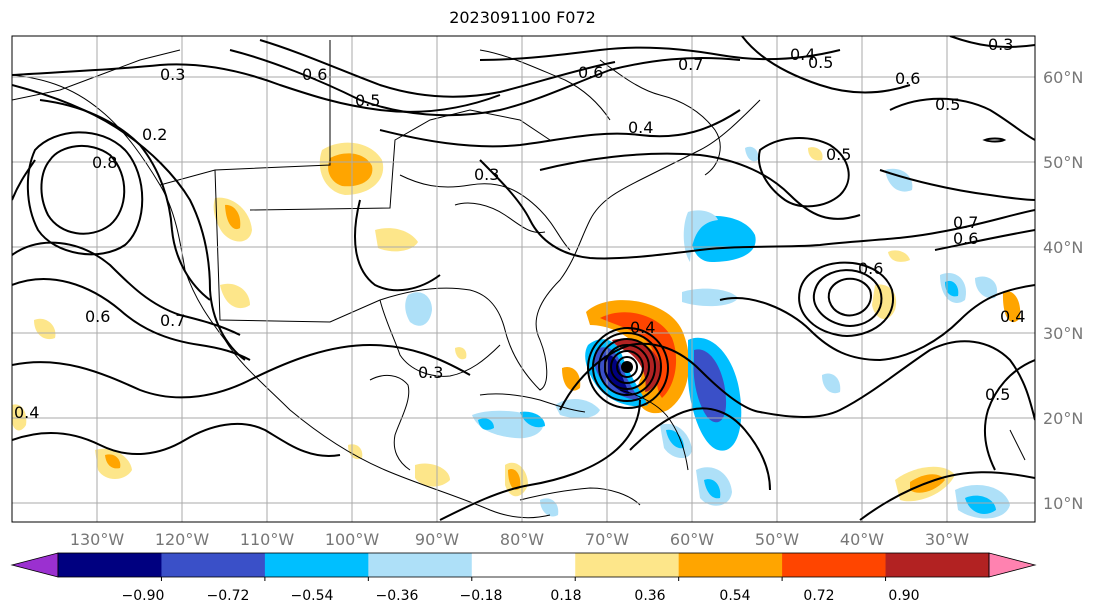  What do you see at coordinates (947, 539) in the screenshot?
I see `lon-label: 30°W` at bounding box center [947, 539].